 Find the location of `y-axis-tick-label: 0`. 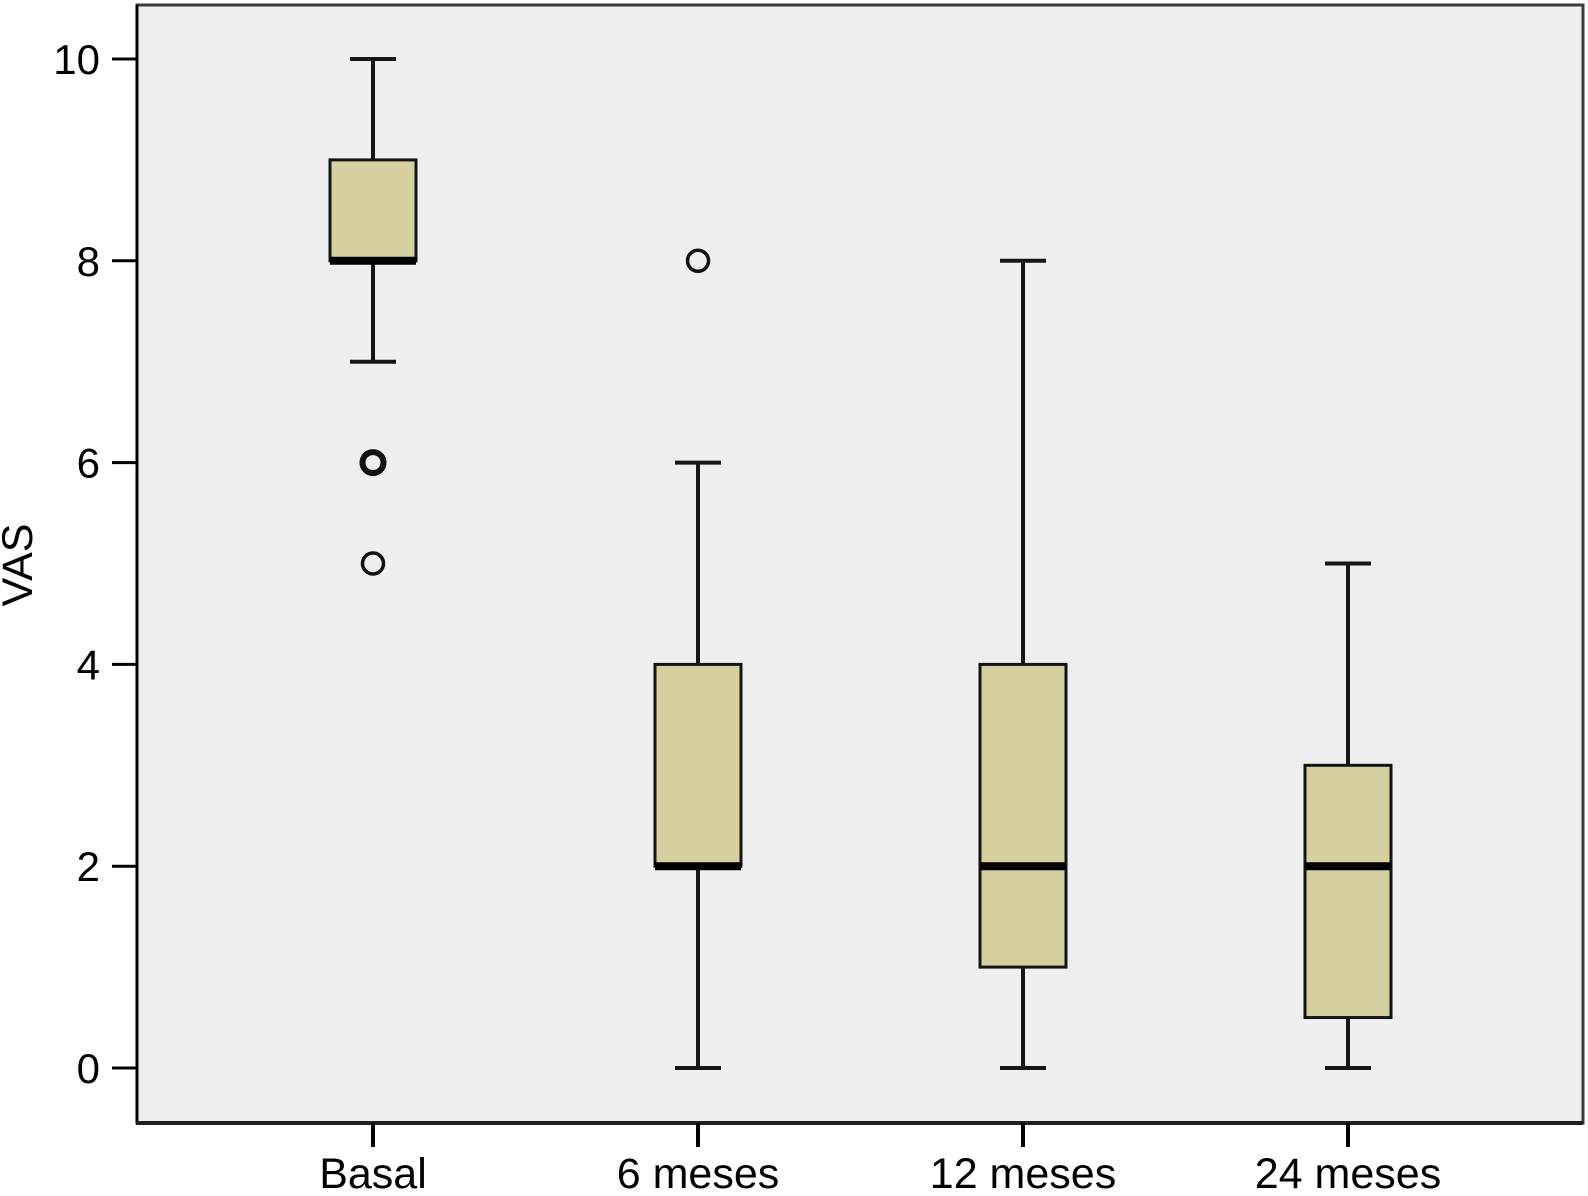

y-axis-tick-label: 0 is located at coordinates (88, 1068).